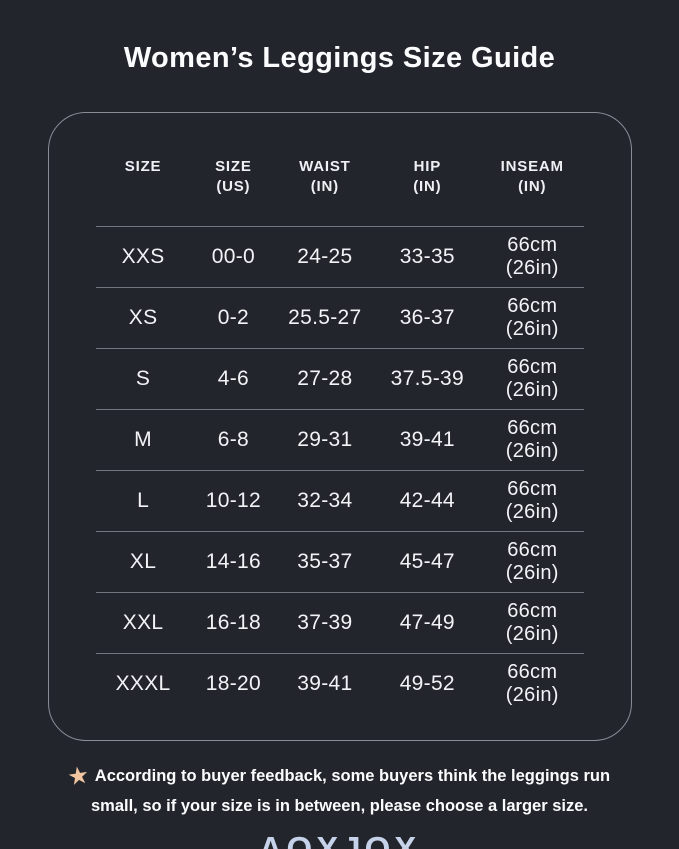 The image size is (679, 849). Describe the element at coordinates (233, 500) in the screenshot. I see `cell-size-us: 10-12` at that location.